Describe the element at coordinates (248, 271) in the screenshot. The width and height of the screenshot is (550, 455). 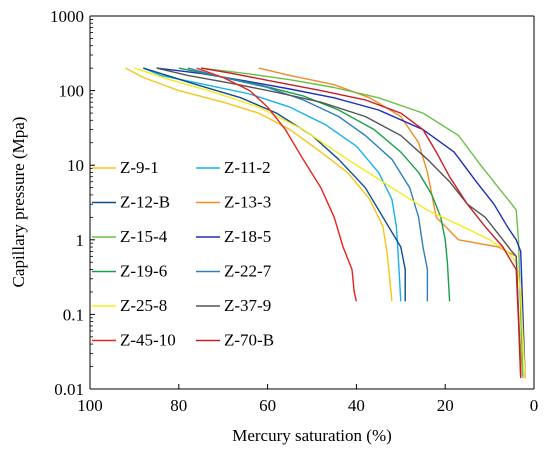
I see `legend-label: Z-22-7` at that location.